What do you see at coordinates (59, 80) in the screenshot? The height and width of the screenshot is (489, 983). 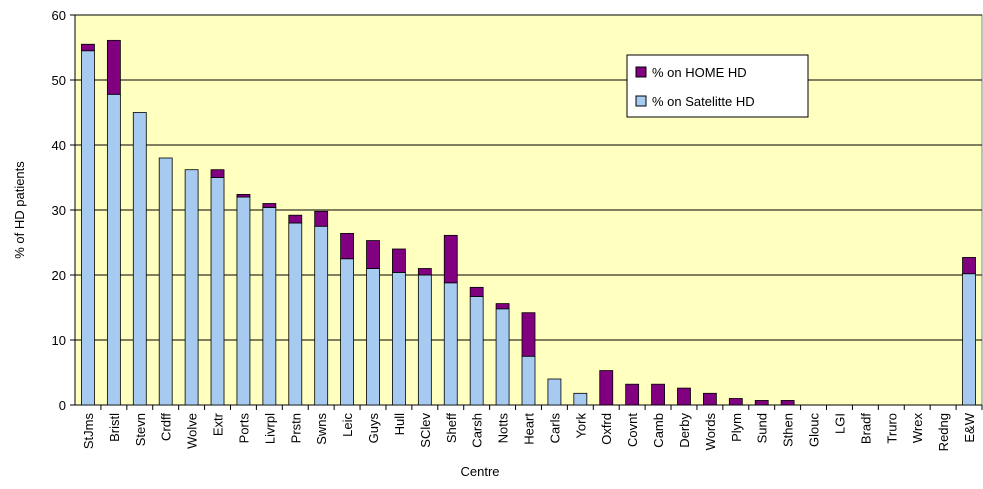 I see `y-tick-label: 50` at bounding box center [59, 80].